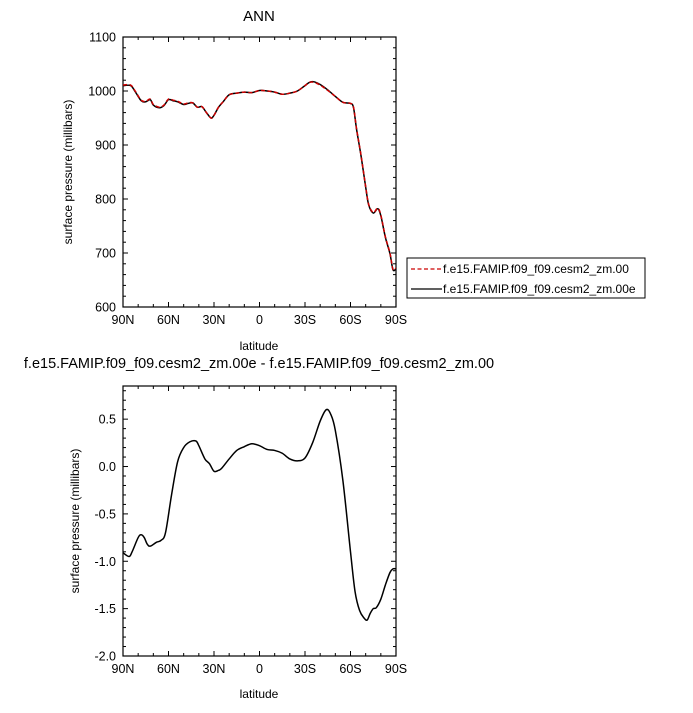 The width and height of the screenshot is (693, 713). I want to click on top-x-tick-label: 90N, so click(123, 320).